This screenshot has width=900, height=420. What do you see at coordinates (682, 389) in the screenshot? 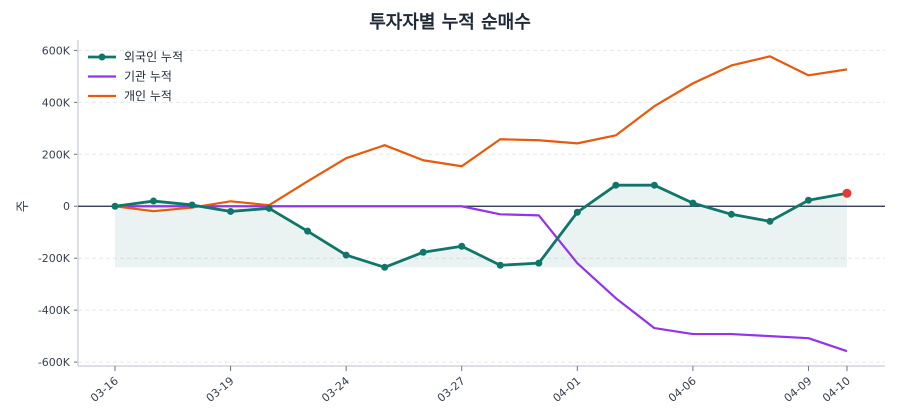
I see `x-tick-label: 04-06` at bounding box center [682, 389].